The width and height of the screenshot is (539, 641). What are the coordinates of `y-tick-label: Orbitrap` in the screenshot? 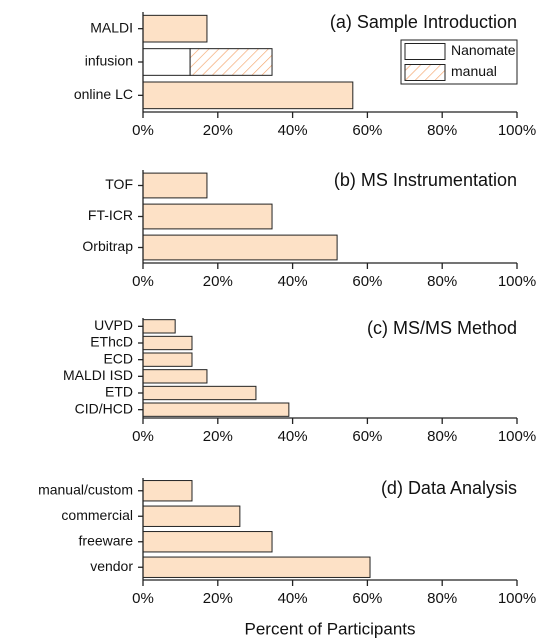 It's located at (107, 246).